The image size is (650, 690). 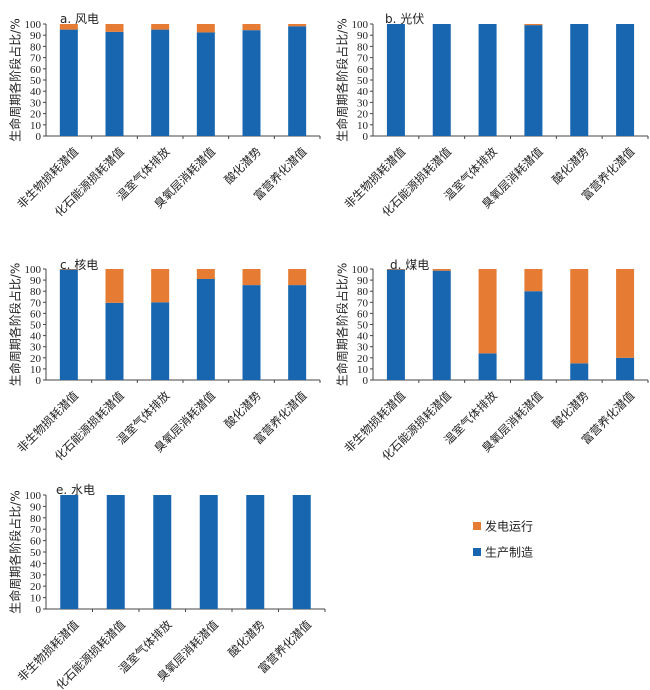 What do you see at coordinates (409, 265) in the screenshot?
I see `chart-title: d. 煤电` at bounding box center [409, 265].